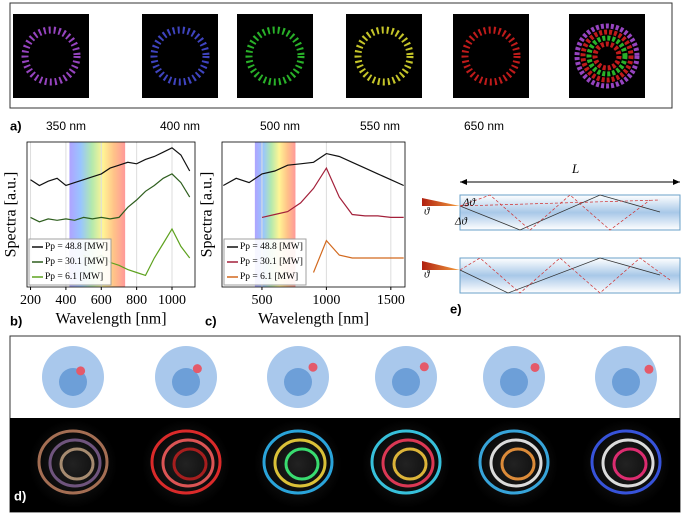 The image size is (685, 514). I want to click on x-tick-label: 1500, so click(391, 300).